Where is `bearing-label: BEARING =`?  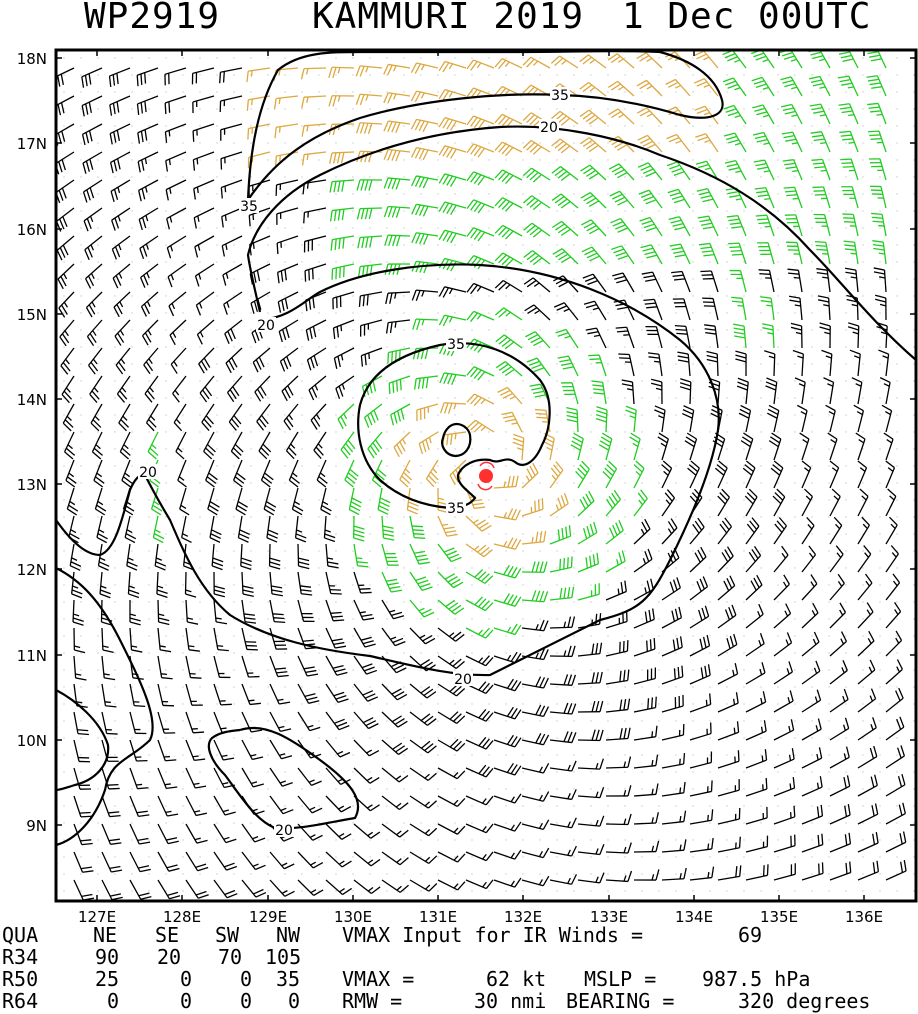 bearing-label: BEARING = is located at coordinates (620, 1001).